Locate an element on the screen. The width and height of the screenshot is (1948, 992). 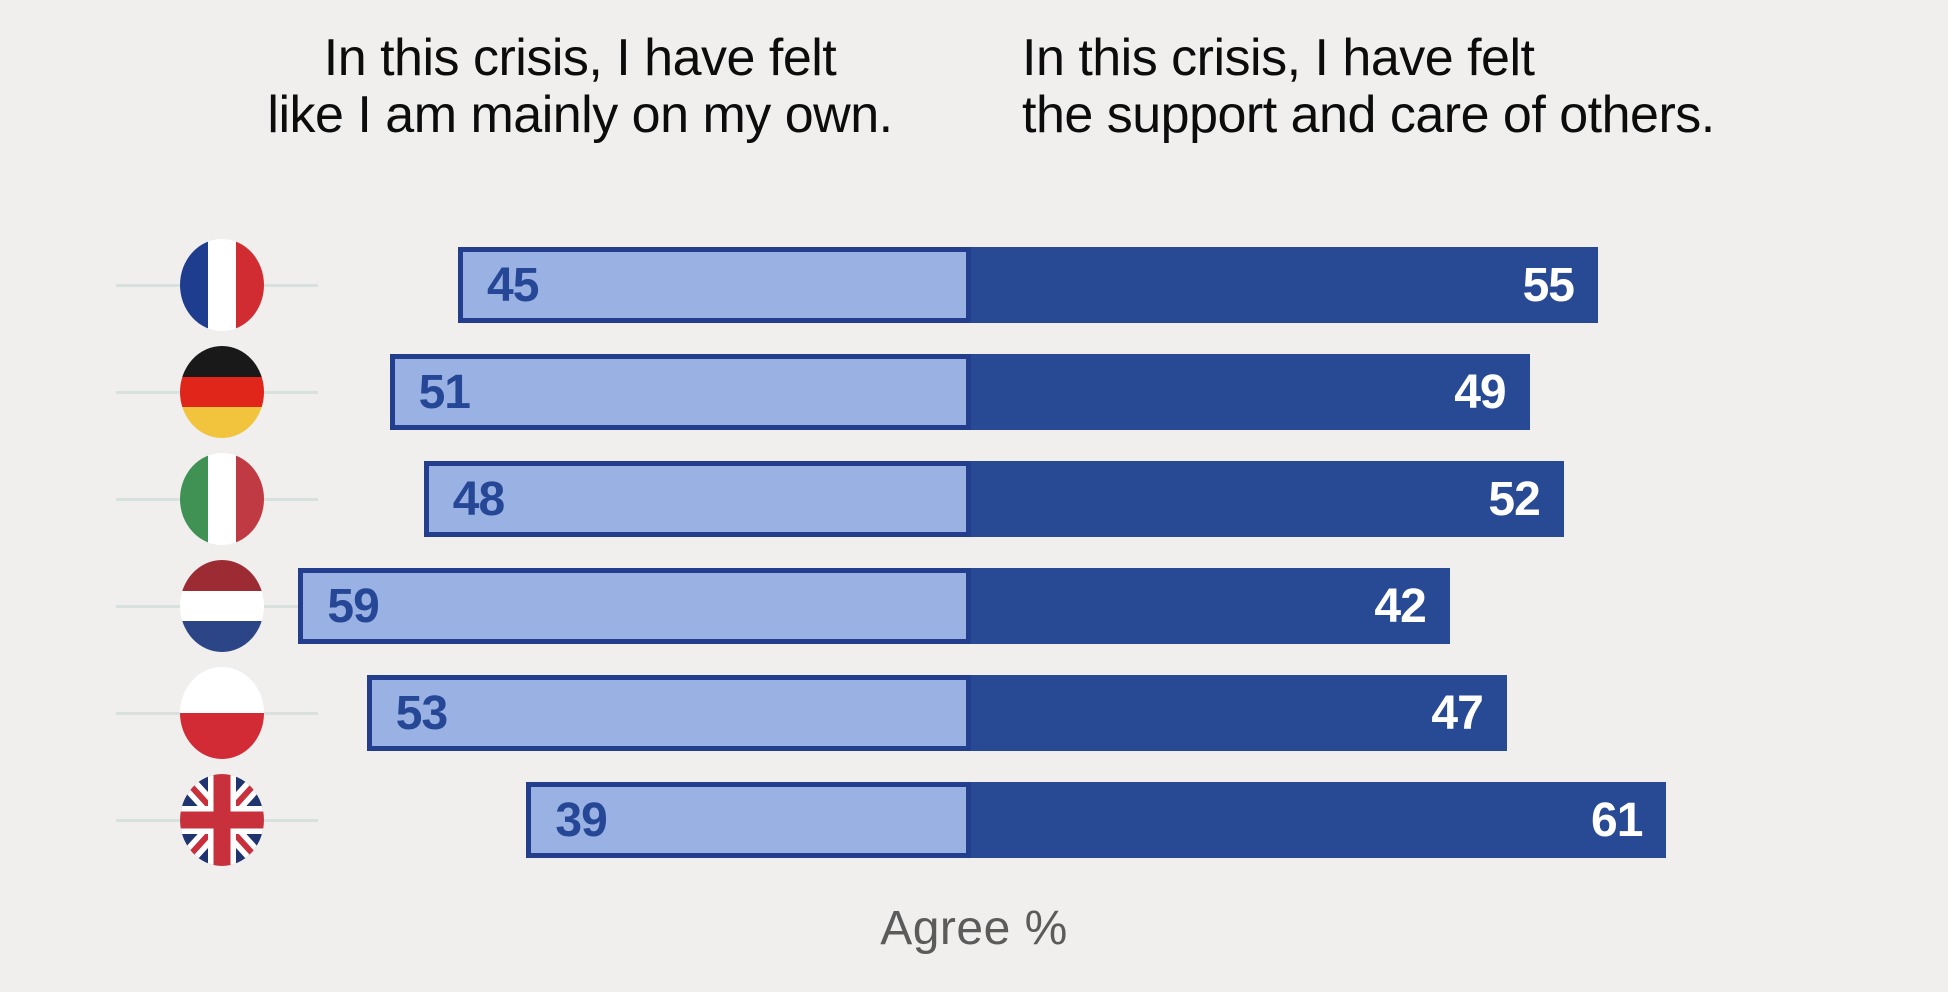
alone-value-france: 45 is located at coordinates (513, 285).